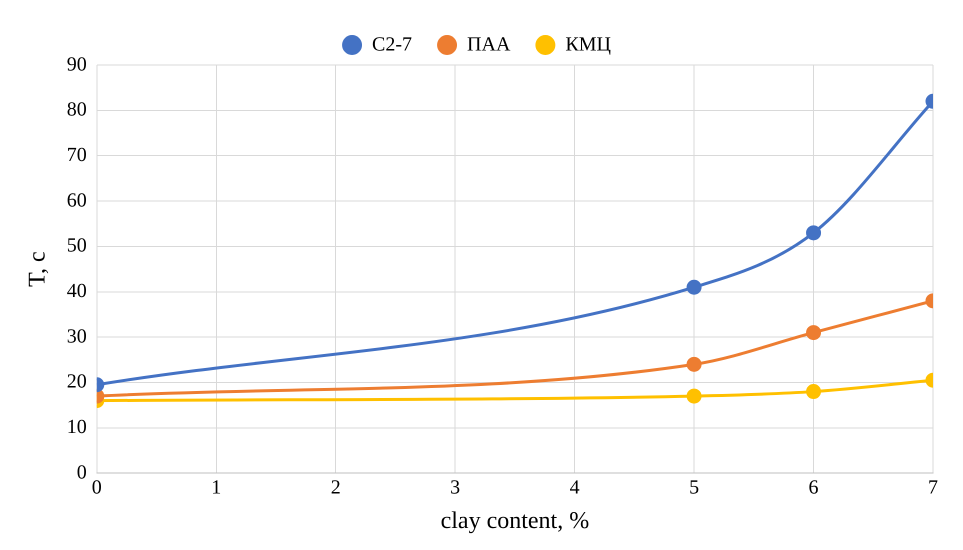 The width and height of the screenshot is (963, 550). I want to click on y-tick-label: 70, so click(76, 155).